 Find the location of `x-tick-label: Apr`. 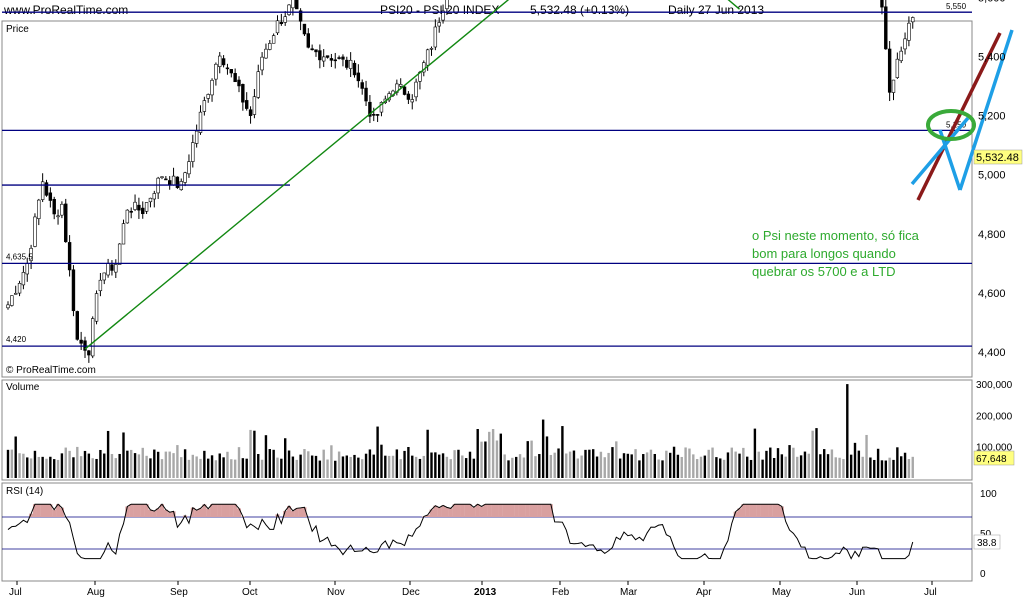

x-tick-label: Apr is located at coordinates (704, 592).